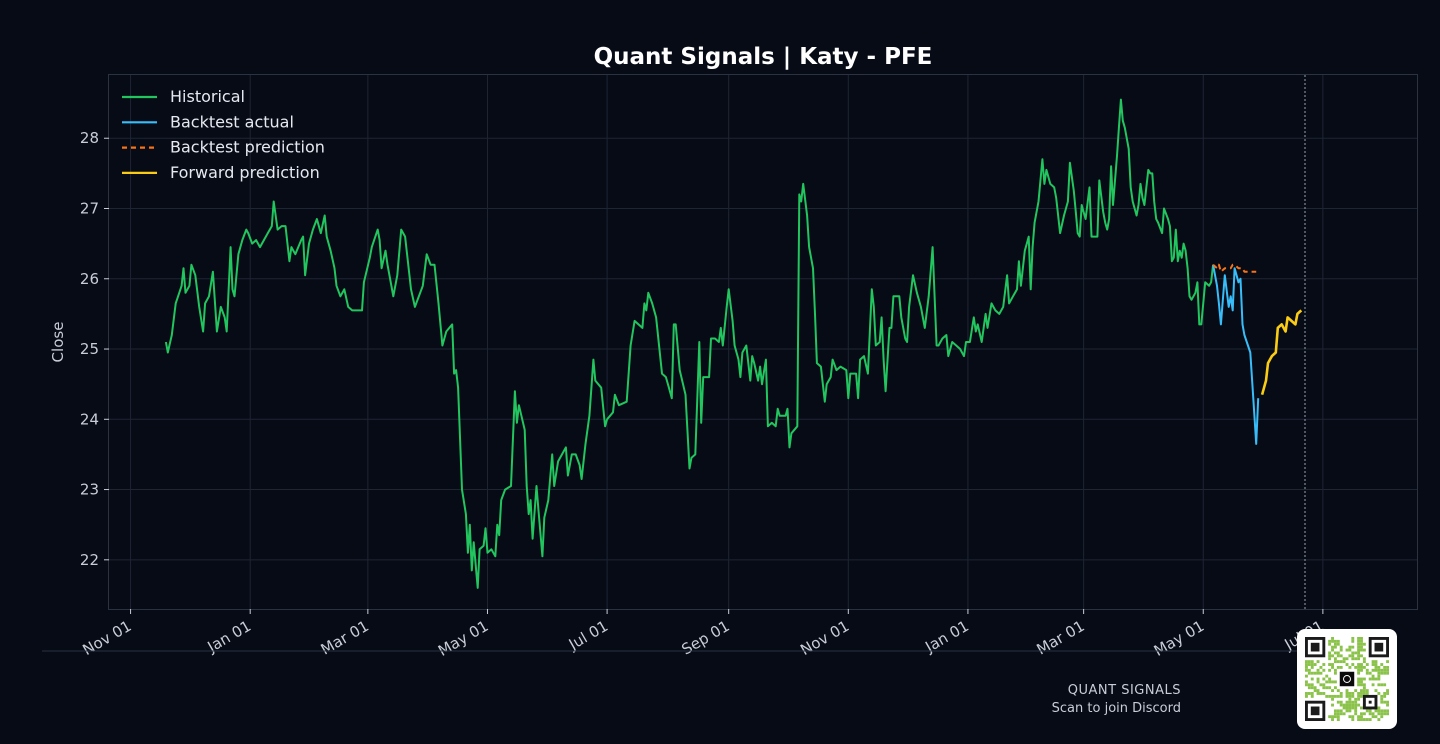 The image size is (1440, 744). Describe the element at coordinates (763, 57) in the screenshot. I see `chart-title: Quant Signals | Katy - PFE` at that location.